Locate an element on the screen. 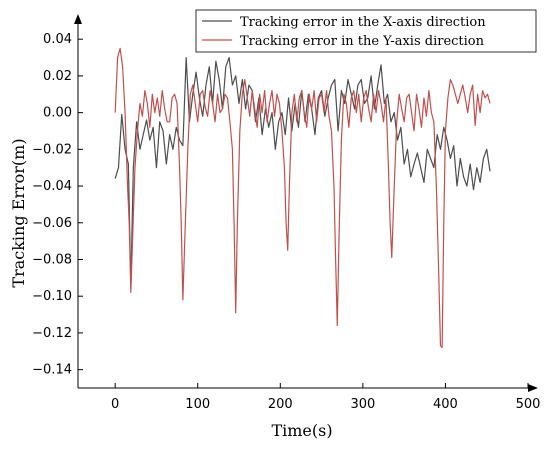 The height and width of the screenshot is (450, 550). x-tick-label: 300 is located at coordinates (362, 404).